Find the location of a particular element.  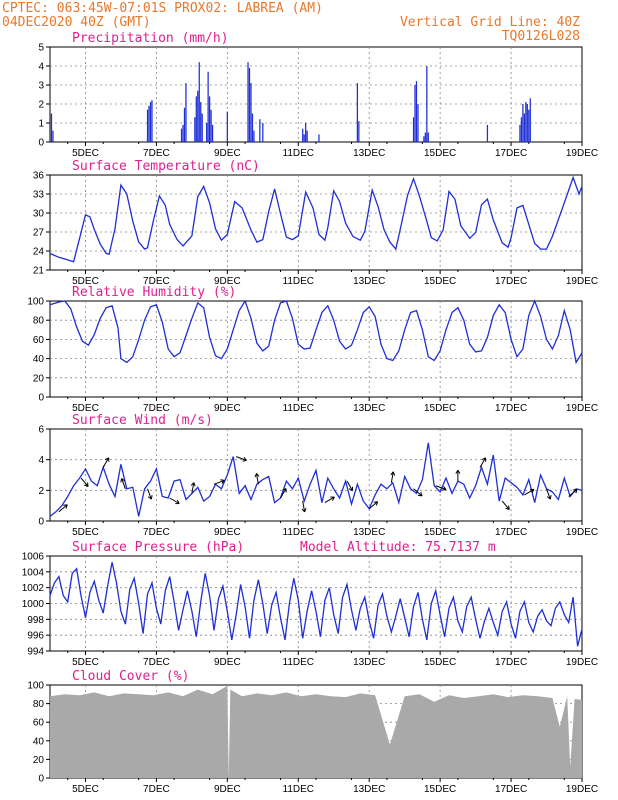

cloud-cover-area is located at coordinates (316, 731).